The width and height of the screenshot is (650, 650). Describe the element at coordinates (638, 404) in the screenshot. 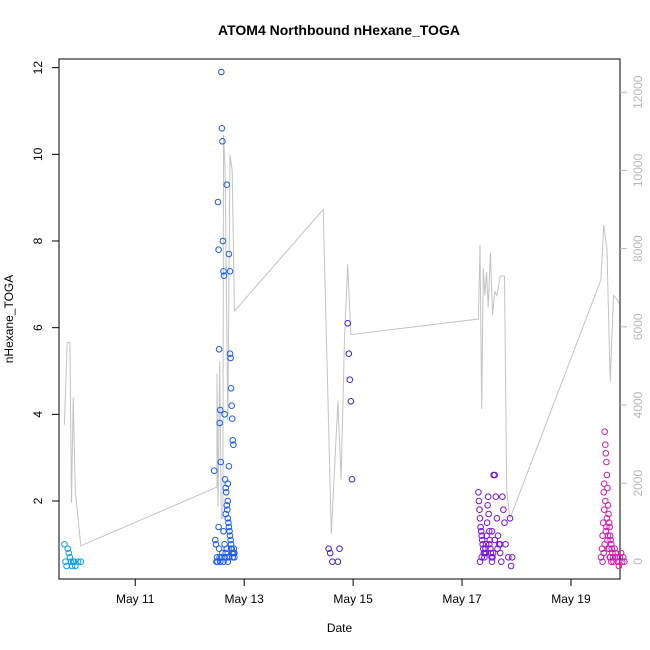

I see `y2-tick-label: 4000` at that location.